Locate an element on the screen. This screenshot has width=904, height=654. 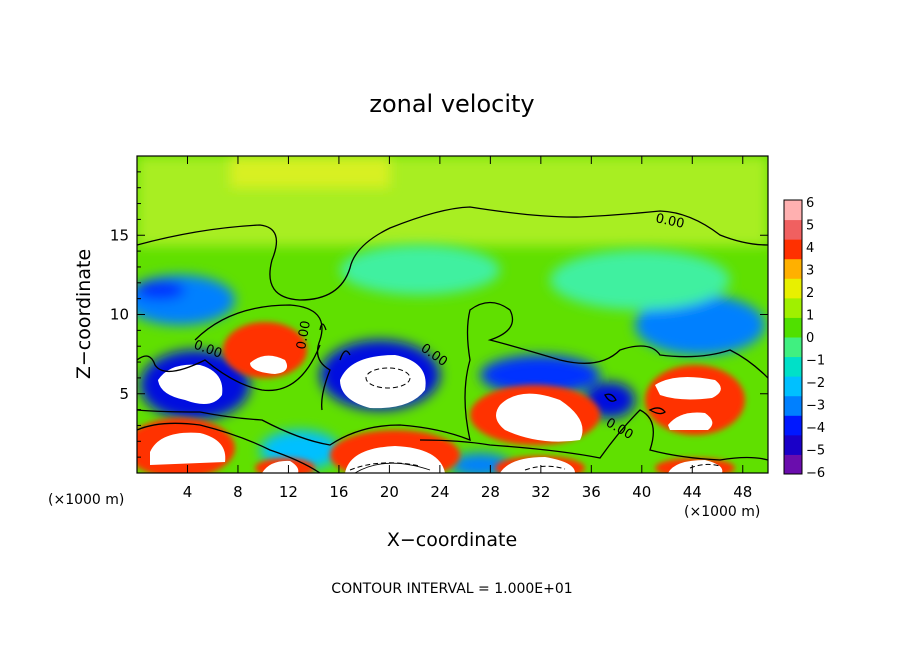
colorbar-tick-label: 1 is located at coordinates (810, 316).